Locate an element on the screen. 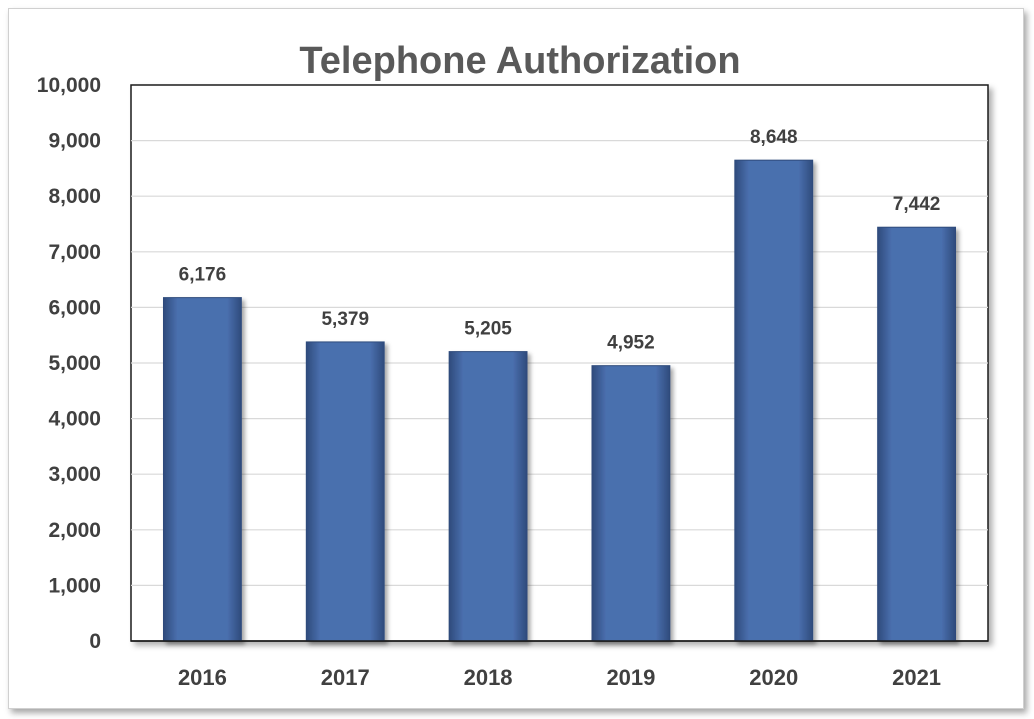 This screenshot has width=1034, height=719. bar-2017 is located at coordinates (345, 491).